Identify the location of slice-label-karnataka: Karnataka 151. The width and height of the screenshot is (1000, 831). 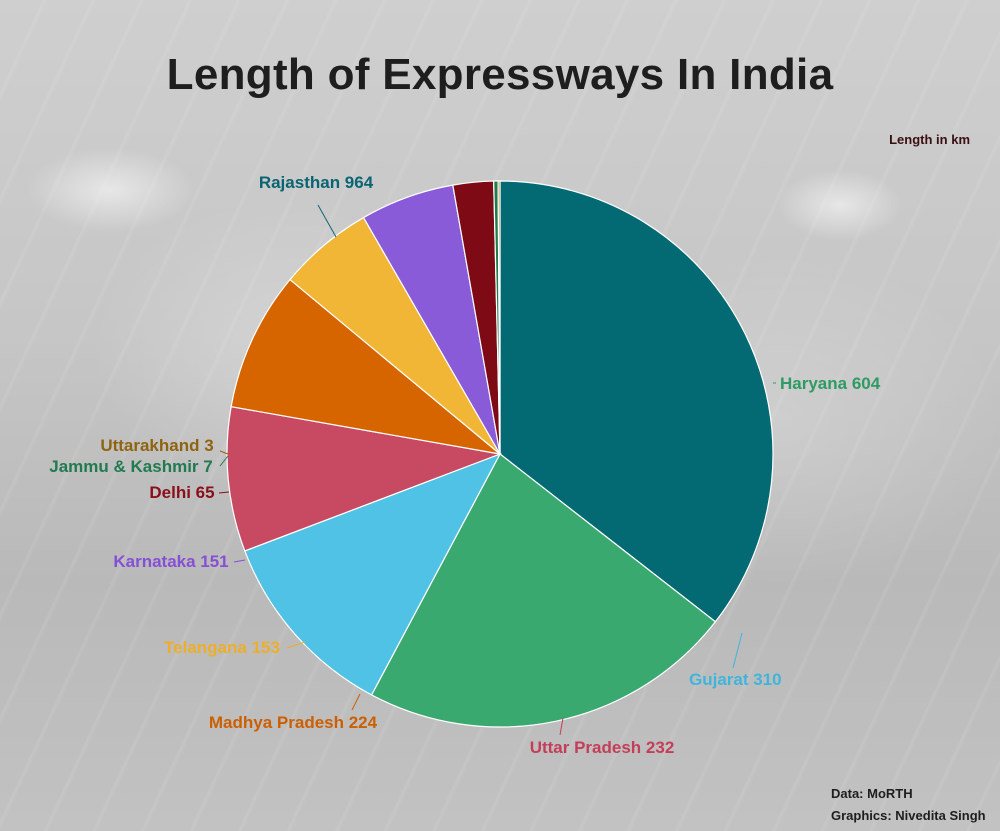
(170, 561).